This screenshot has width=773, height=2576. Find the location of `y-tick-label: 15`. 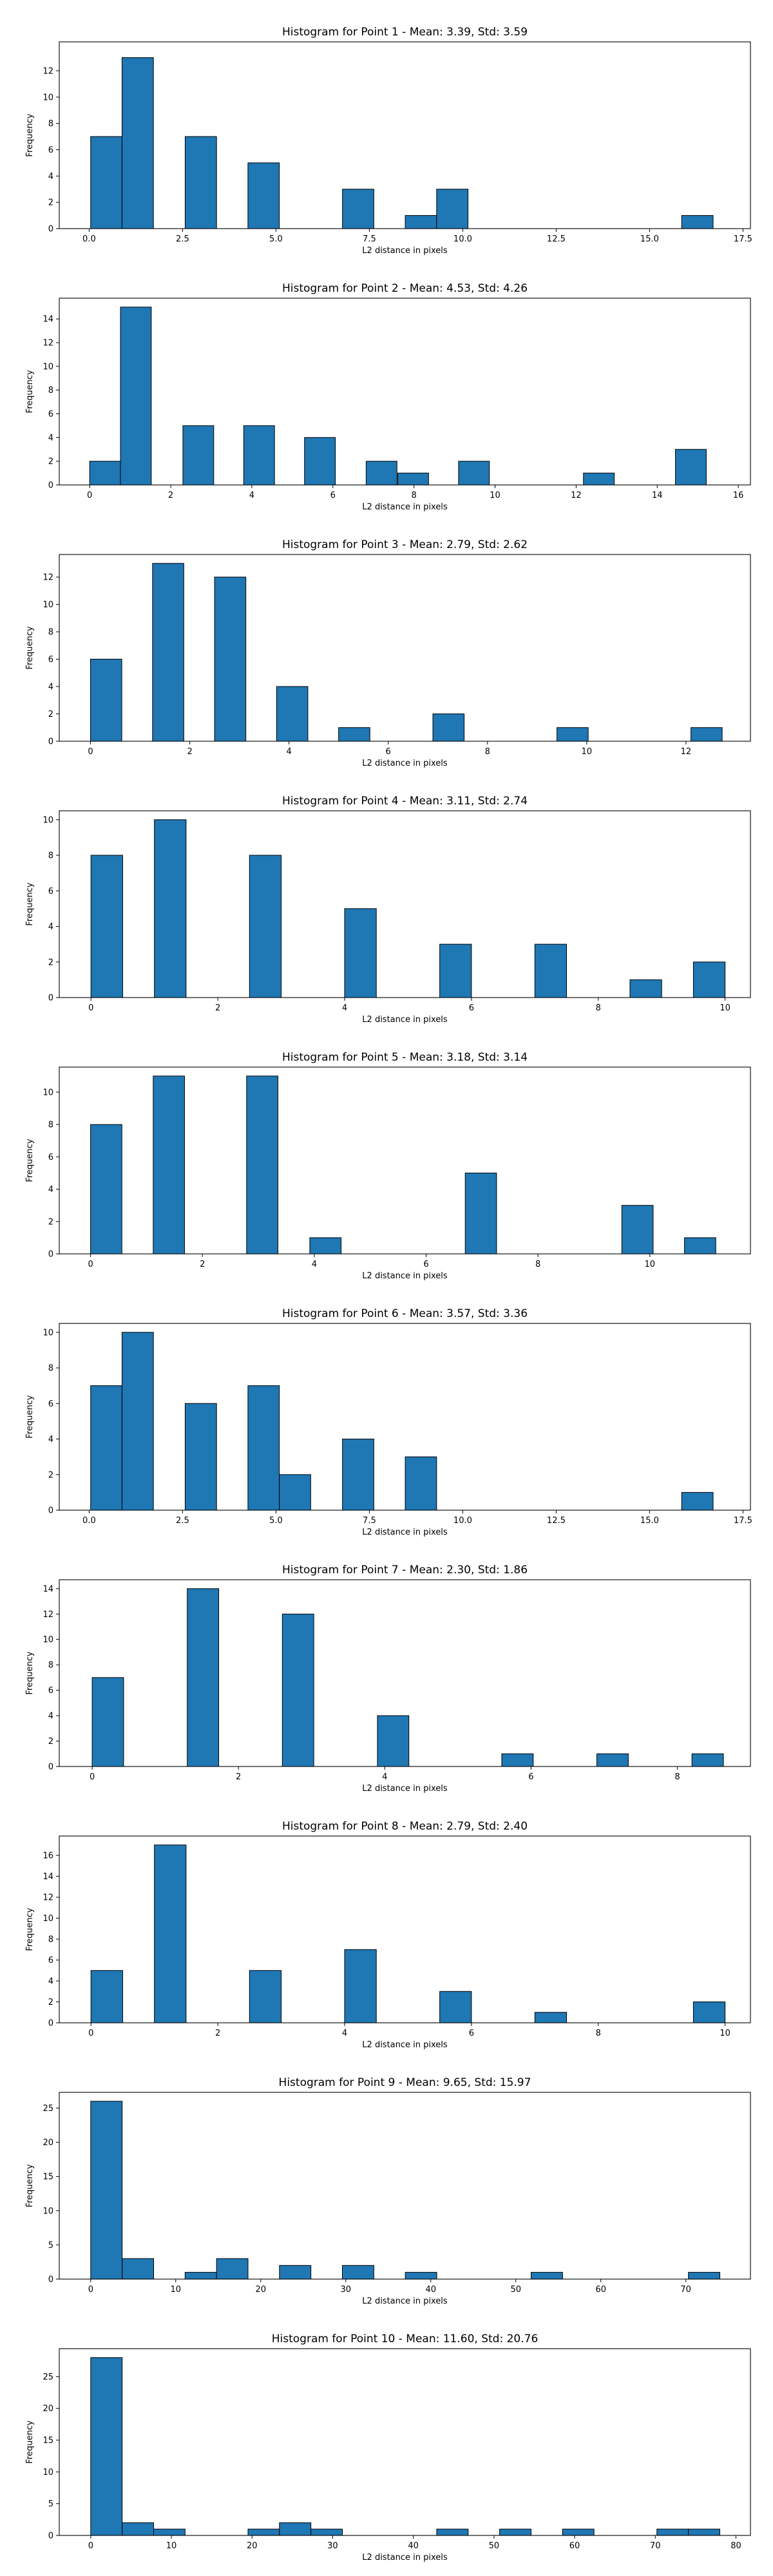

y-tick-label: 15 is located at coordinates (48, 2177).